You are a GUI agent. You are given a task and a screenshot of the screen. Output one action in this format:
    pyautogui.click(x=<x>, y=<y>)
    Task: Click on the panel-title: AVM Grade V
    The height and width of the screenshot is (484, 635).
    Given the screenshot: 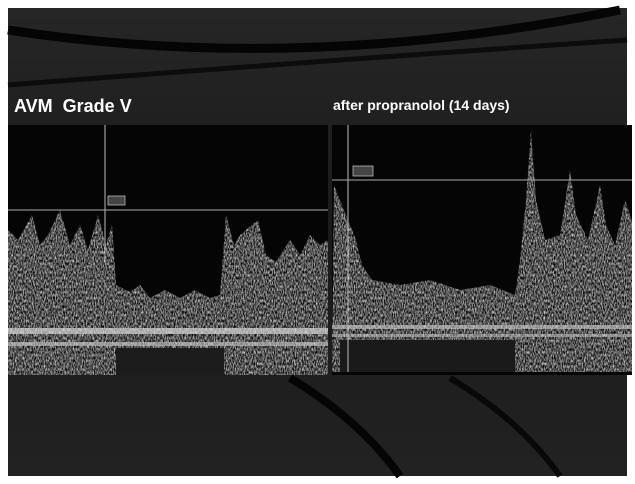 What is the action you would take?
    pyautogui.click(x=73, y=106)
    